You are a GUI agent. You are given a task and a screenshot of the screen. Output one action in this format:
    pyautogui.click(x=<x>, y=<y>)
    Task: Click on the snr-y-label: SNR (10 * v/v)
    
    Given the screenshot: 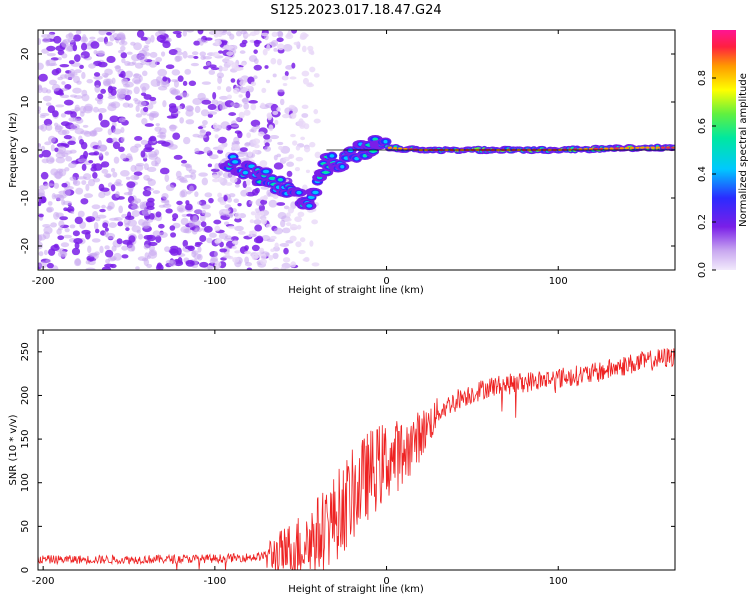 What is the action you would take?
    pyautogui.click(x=13, y=449)
    